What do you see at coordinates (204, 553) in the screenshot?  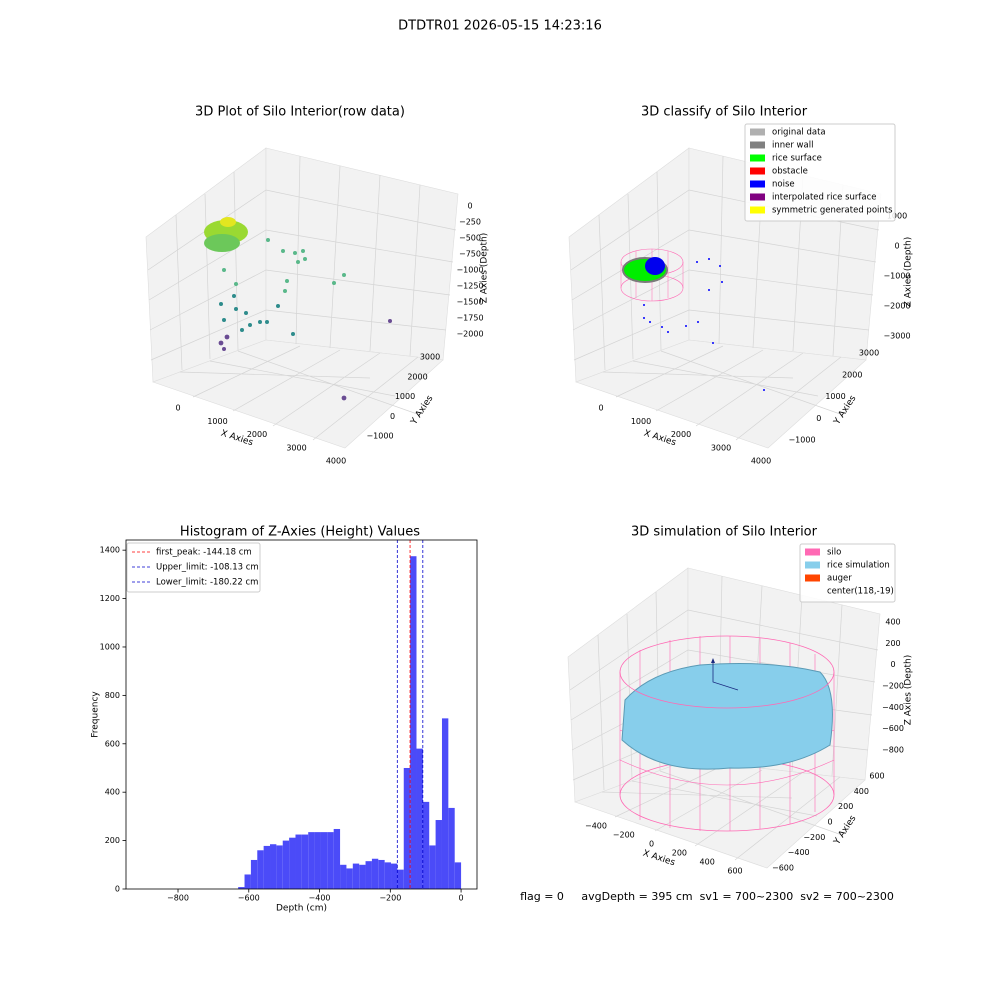 I see `legend-label: first_peak: -144.18 cm` at bounding box center [204, 553].